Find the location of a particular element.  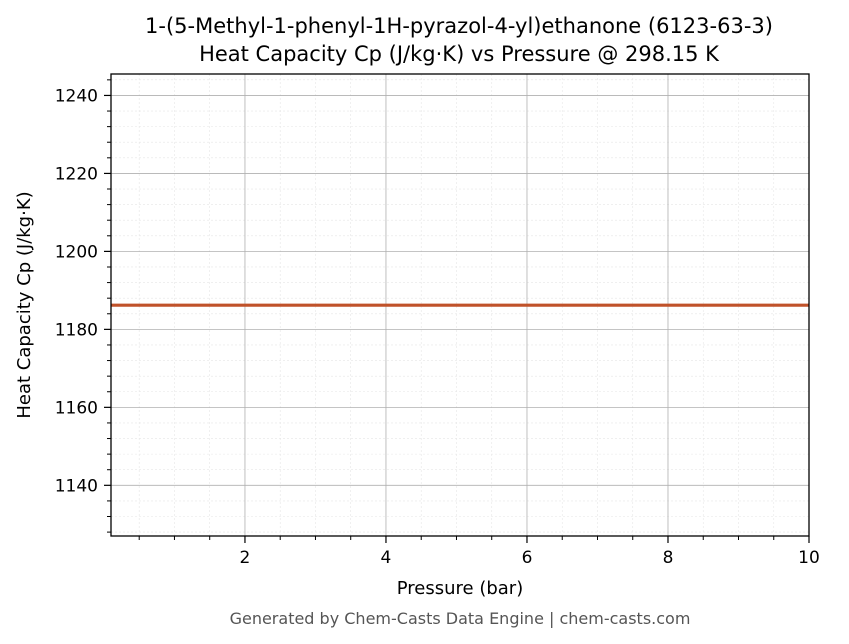

y-tick-label: 1220 is located at coordinates (76, 174).